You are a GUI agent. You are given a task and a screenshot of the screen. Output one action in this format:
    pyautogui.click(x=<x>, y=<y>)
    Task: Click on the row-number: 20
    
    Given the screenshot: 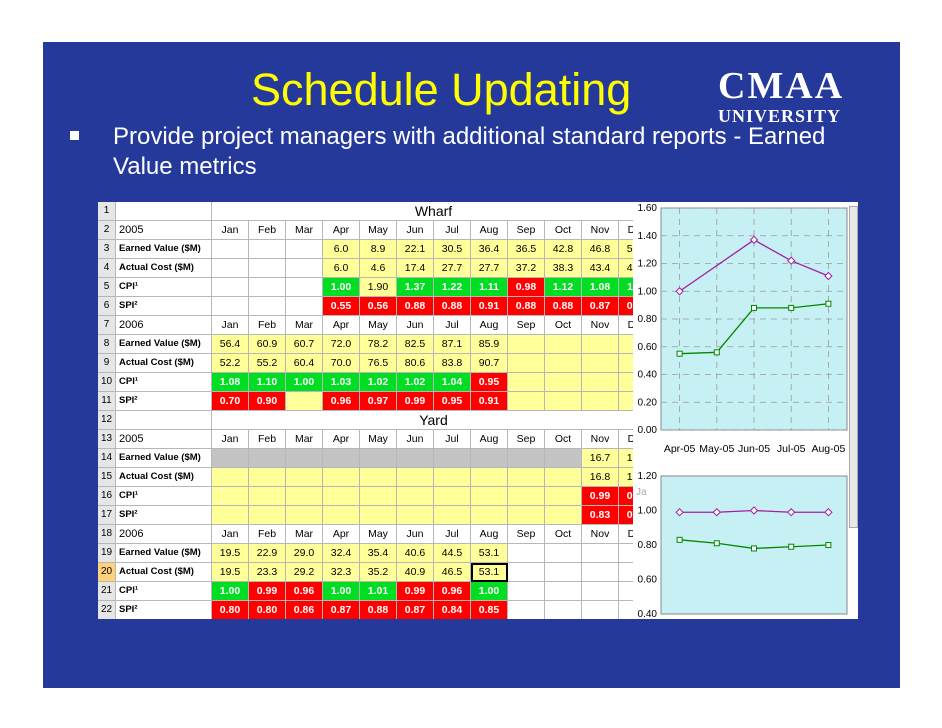 What is the action you would take?
    pyautogui.click(x=107, y=572)
    